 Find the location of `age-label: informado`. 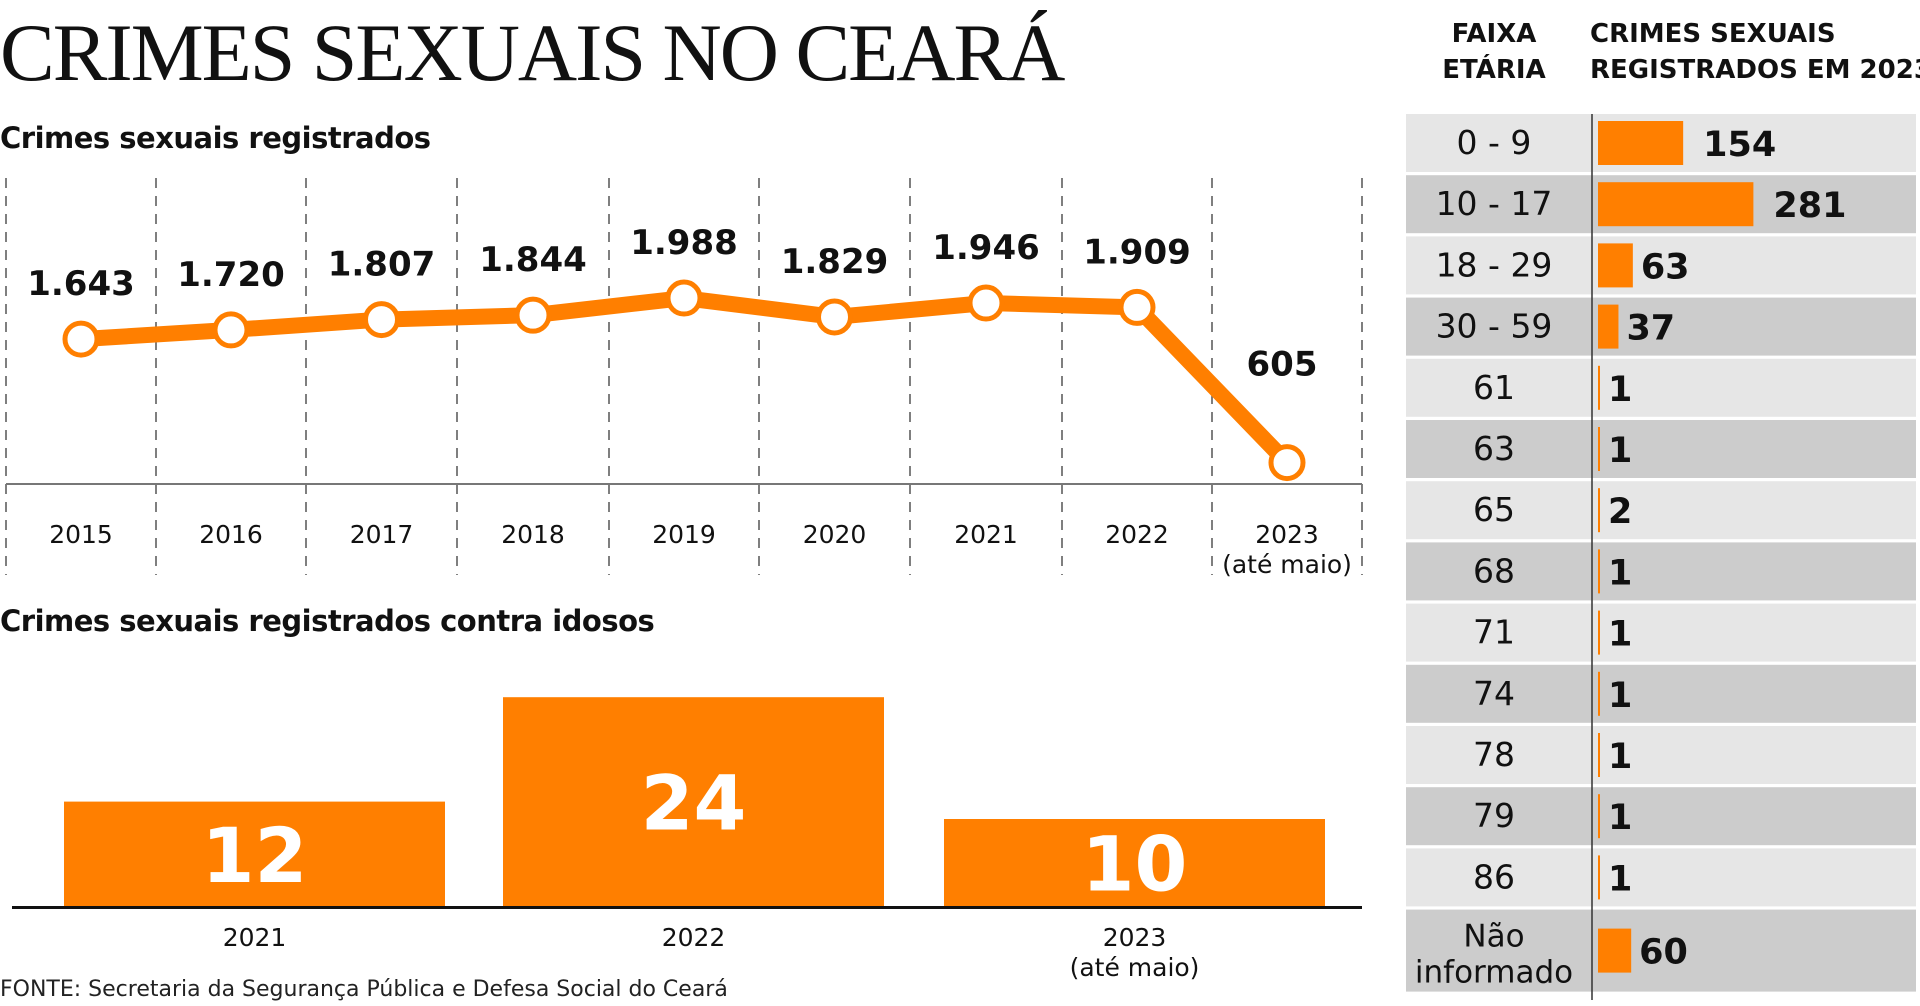

age-label: informado is located at coordinates (1494, 973).